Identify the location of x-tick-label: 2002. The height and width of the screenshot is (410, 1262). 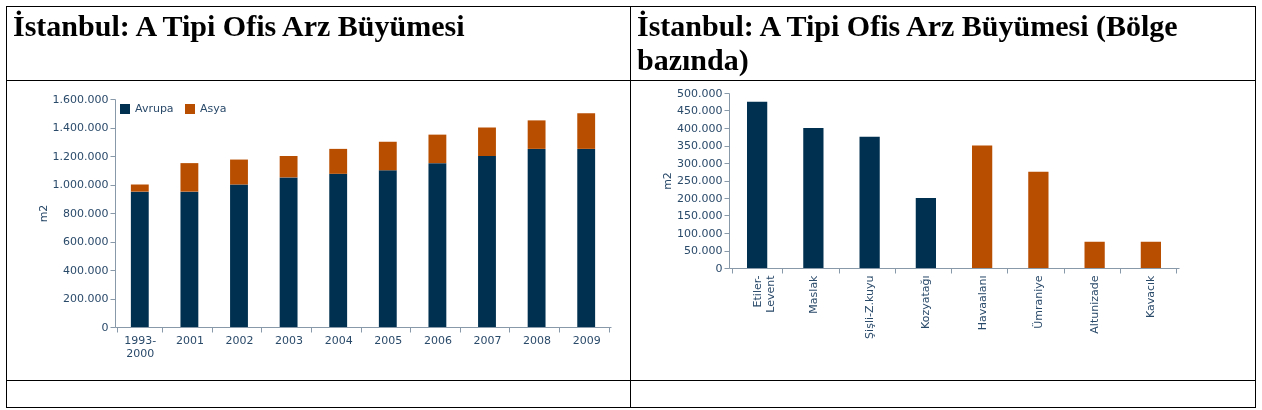
(239, 340).